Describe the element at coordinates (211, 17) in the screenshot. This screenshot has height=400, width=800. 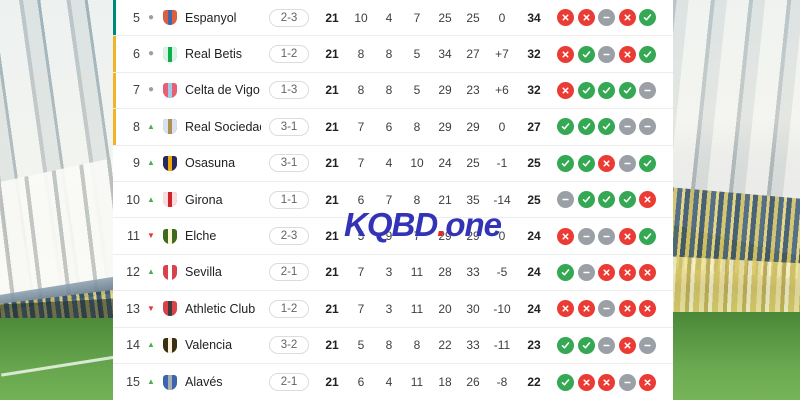
I see `team-name: Espanyol` at that location.